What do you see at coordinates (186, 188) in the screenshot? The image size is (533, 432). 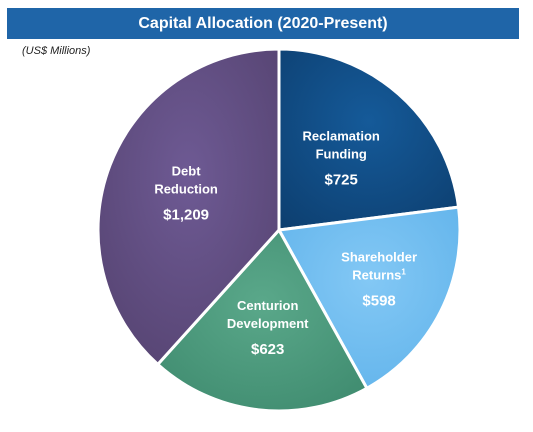 I see `slice-name-label: Reduction` at bounding box center [186, 188].